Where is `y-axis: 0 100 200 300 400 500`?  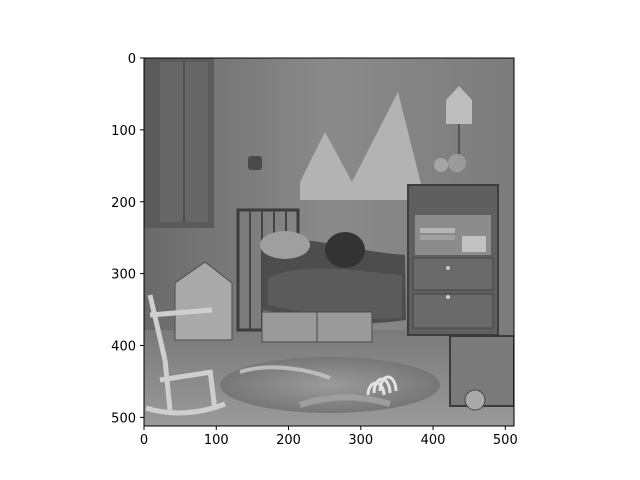
y-axis: 0 100 200 300 400 500 is located at coordinates (127, 239).